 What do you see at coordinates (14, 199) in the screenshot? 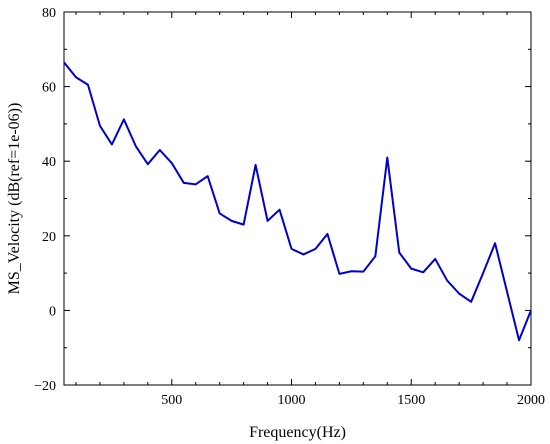
I see `y-axis-label: MS_Velocity (dB(ref=1e-06))` at bounding box center [14, 199].